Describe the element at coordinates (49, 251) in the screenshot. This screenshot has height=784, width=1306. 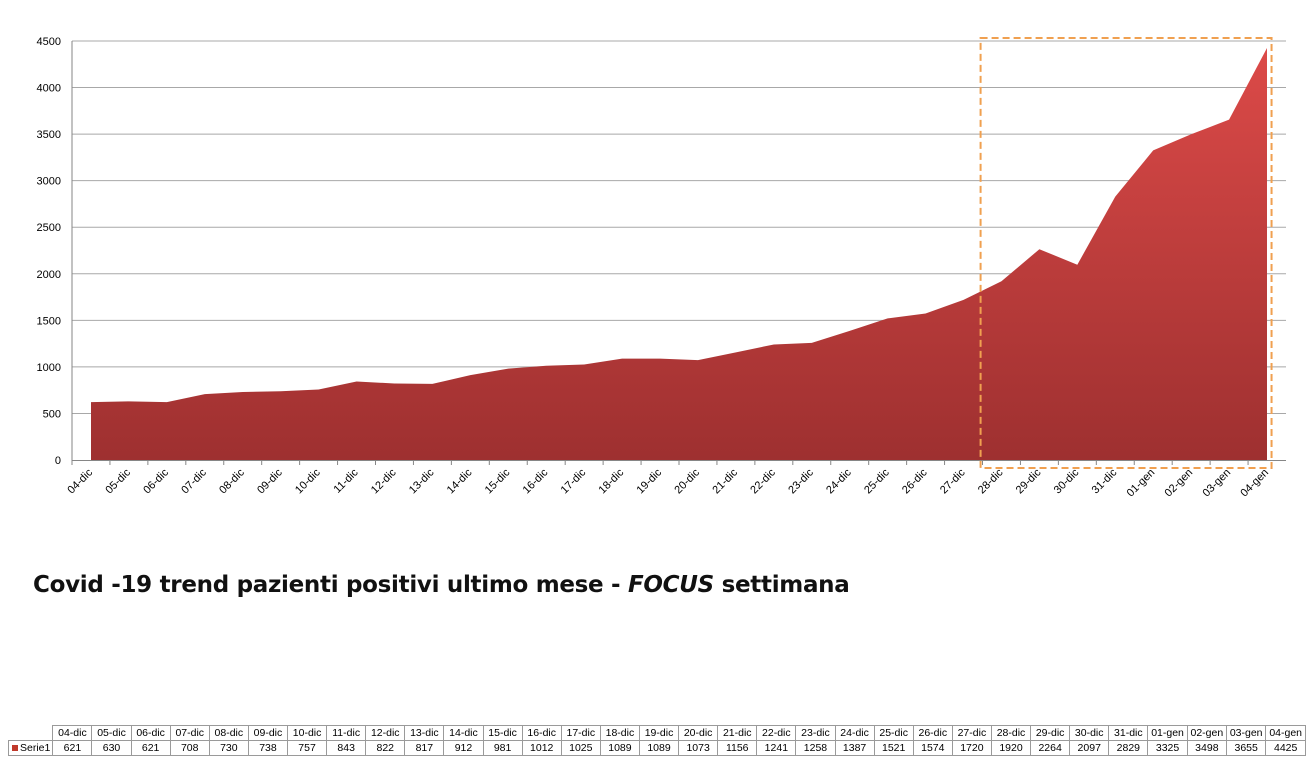
I see `y-tick-labels: 0 500 1000 1500 2000 2500 3000 3500 4000 4500` at that location.